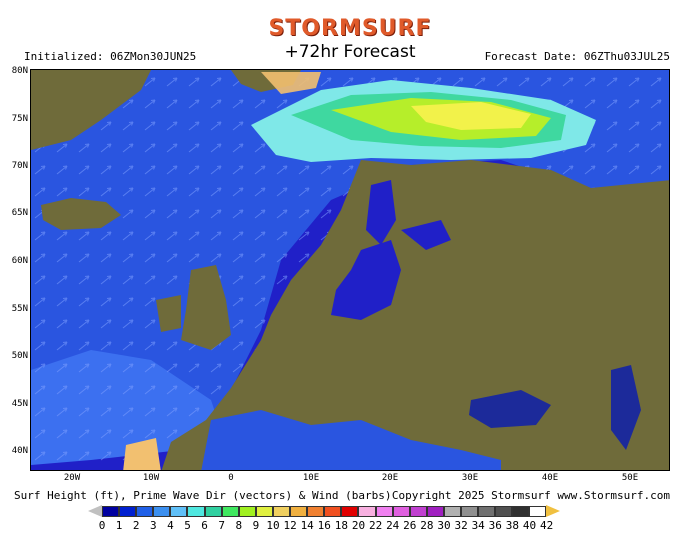 This screenshot has width=700, height=540. What do you see at coordinates (204, 525) in the screenshot?
I see `legend-tick-label: 6` at bounding box center [204, 525].